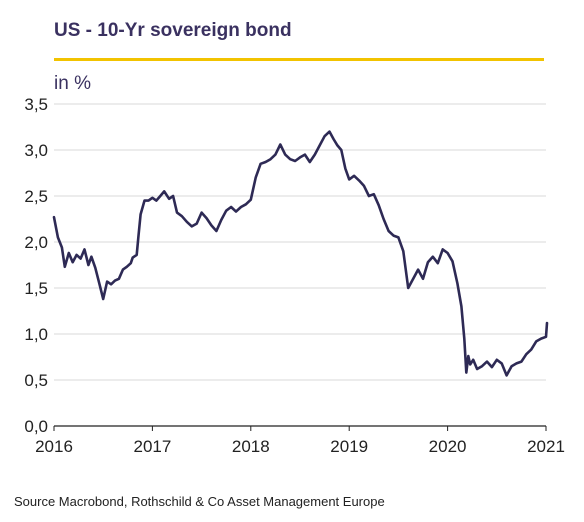 The image size is (584, 522). Describe the element at coordinates (36, 334) in the screenshot. I see `y-tick-label: 1,0` at that location.